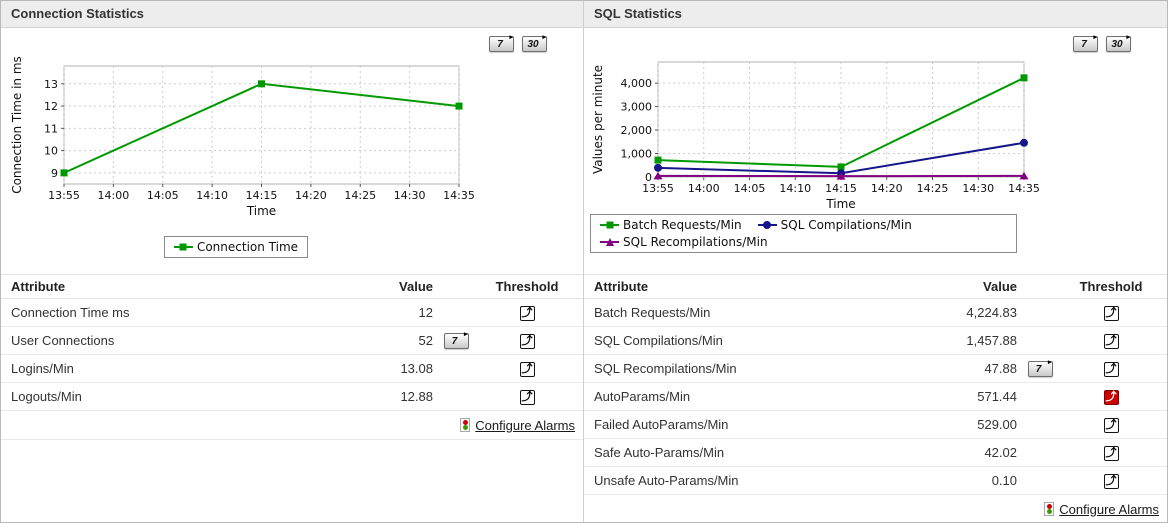 The image size is (1168, 523). Describe the element at coordinates (17, 125) in the screenshot. I see `svg-text: Connection Time in ms` at that location.